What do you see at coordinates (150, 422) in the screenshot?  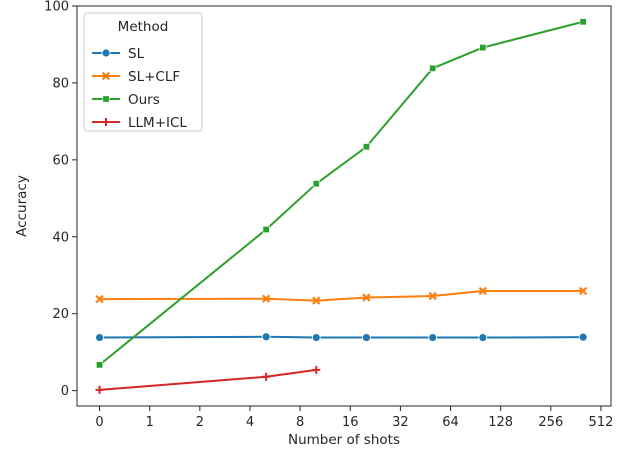 I see `x-tick-label: 1` at bounding box center [150, 422].